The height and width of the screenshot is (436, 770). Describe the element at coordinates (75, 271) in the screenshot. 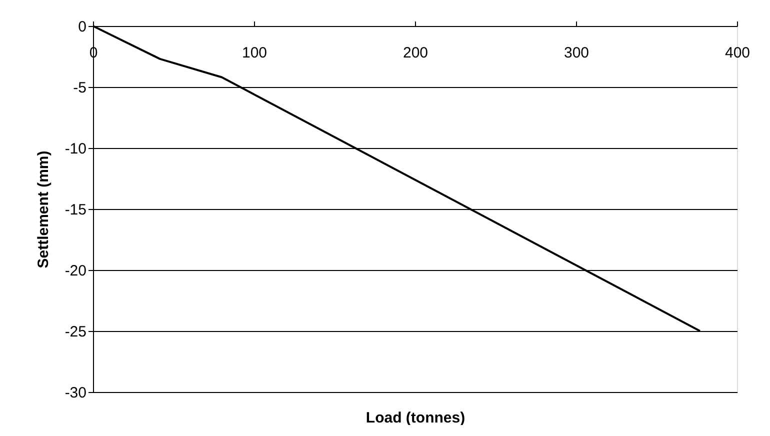

I see `y-tick-label: -20` at that location.